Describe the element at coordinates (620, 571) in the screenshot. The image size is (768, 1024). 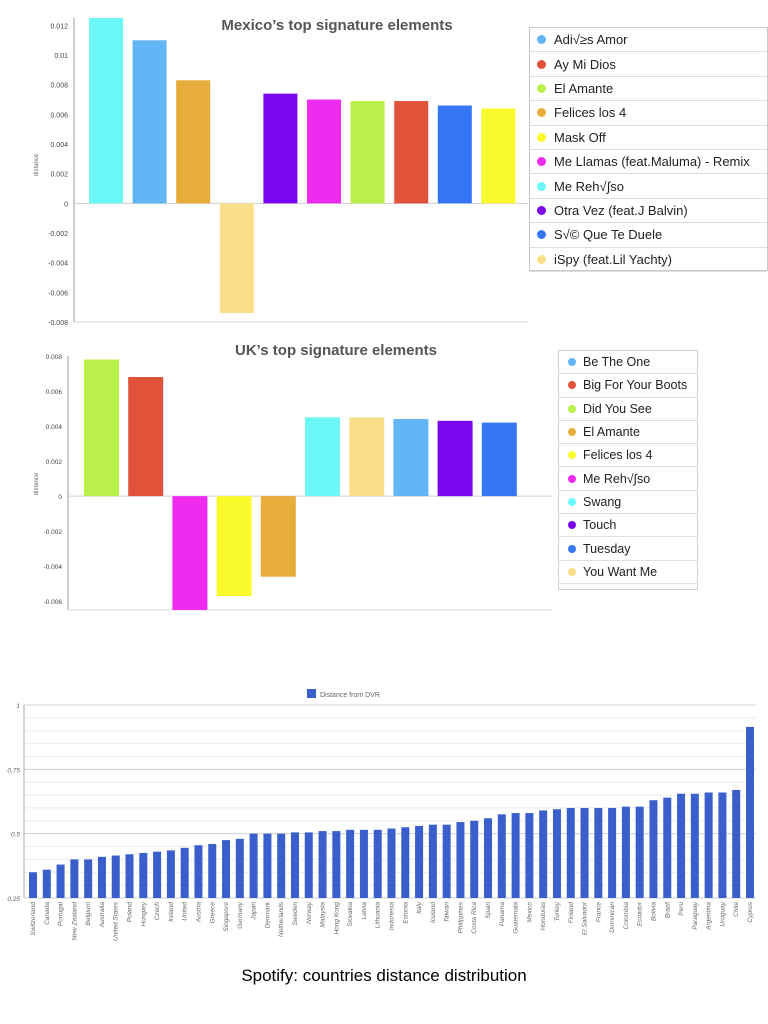
I see `legend-label: You Want Me` at that location.